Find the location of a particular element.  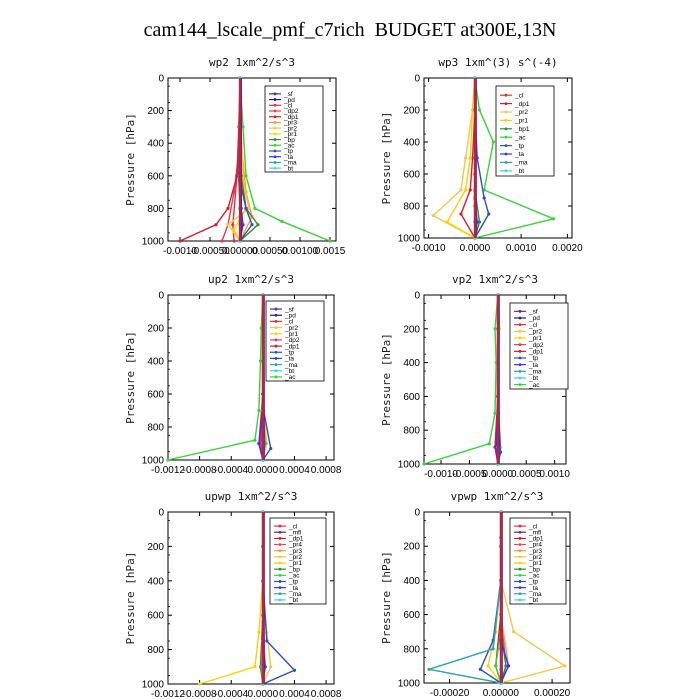

legend-label: _sf is located at coordinates (288, 94).